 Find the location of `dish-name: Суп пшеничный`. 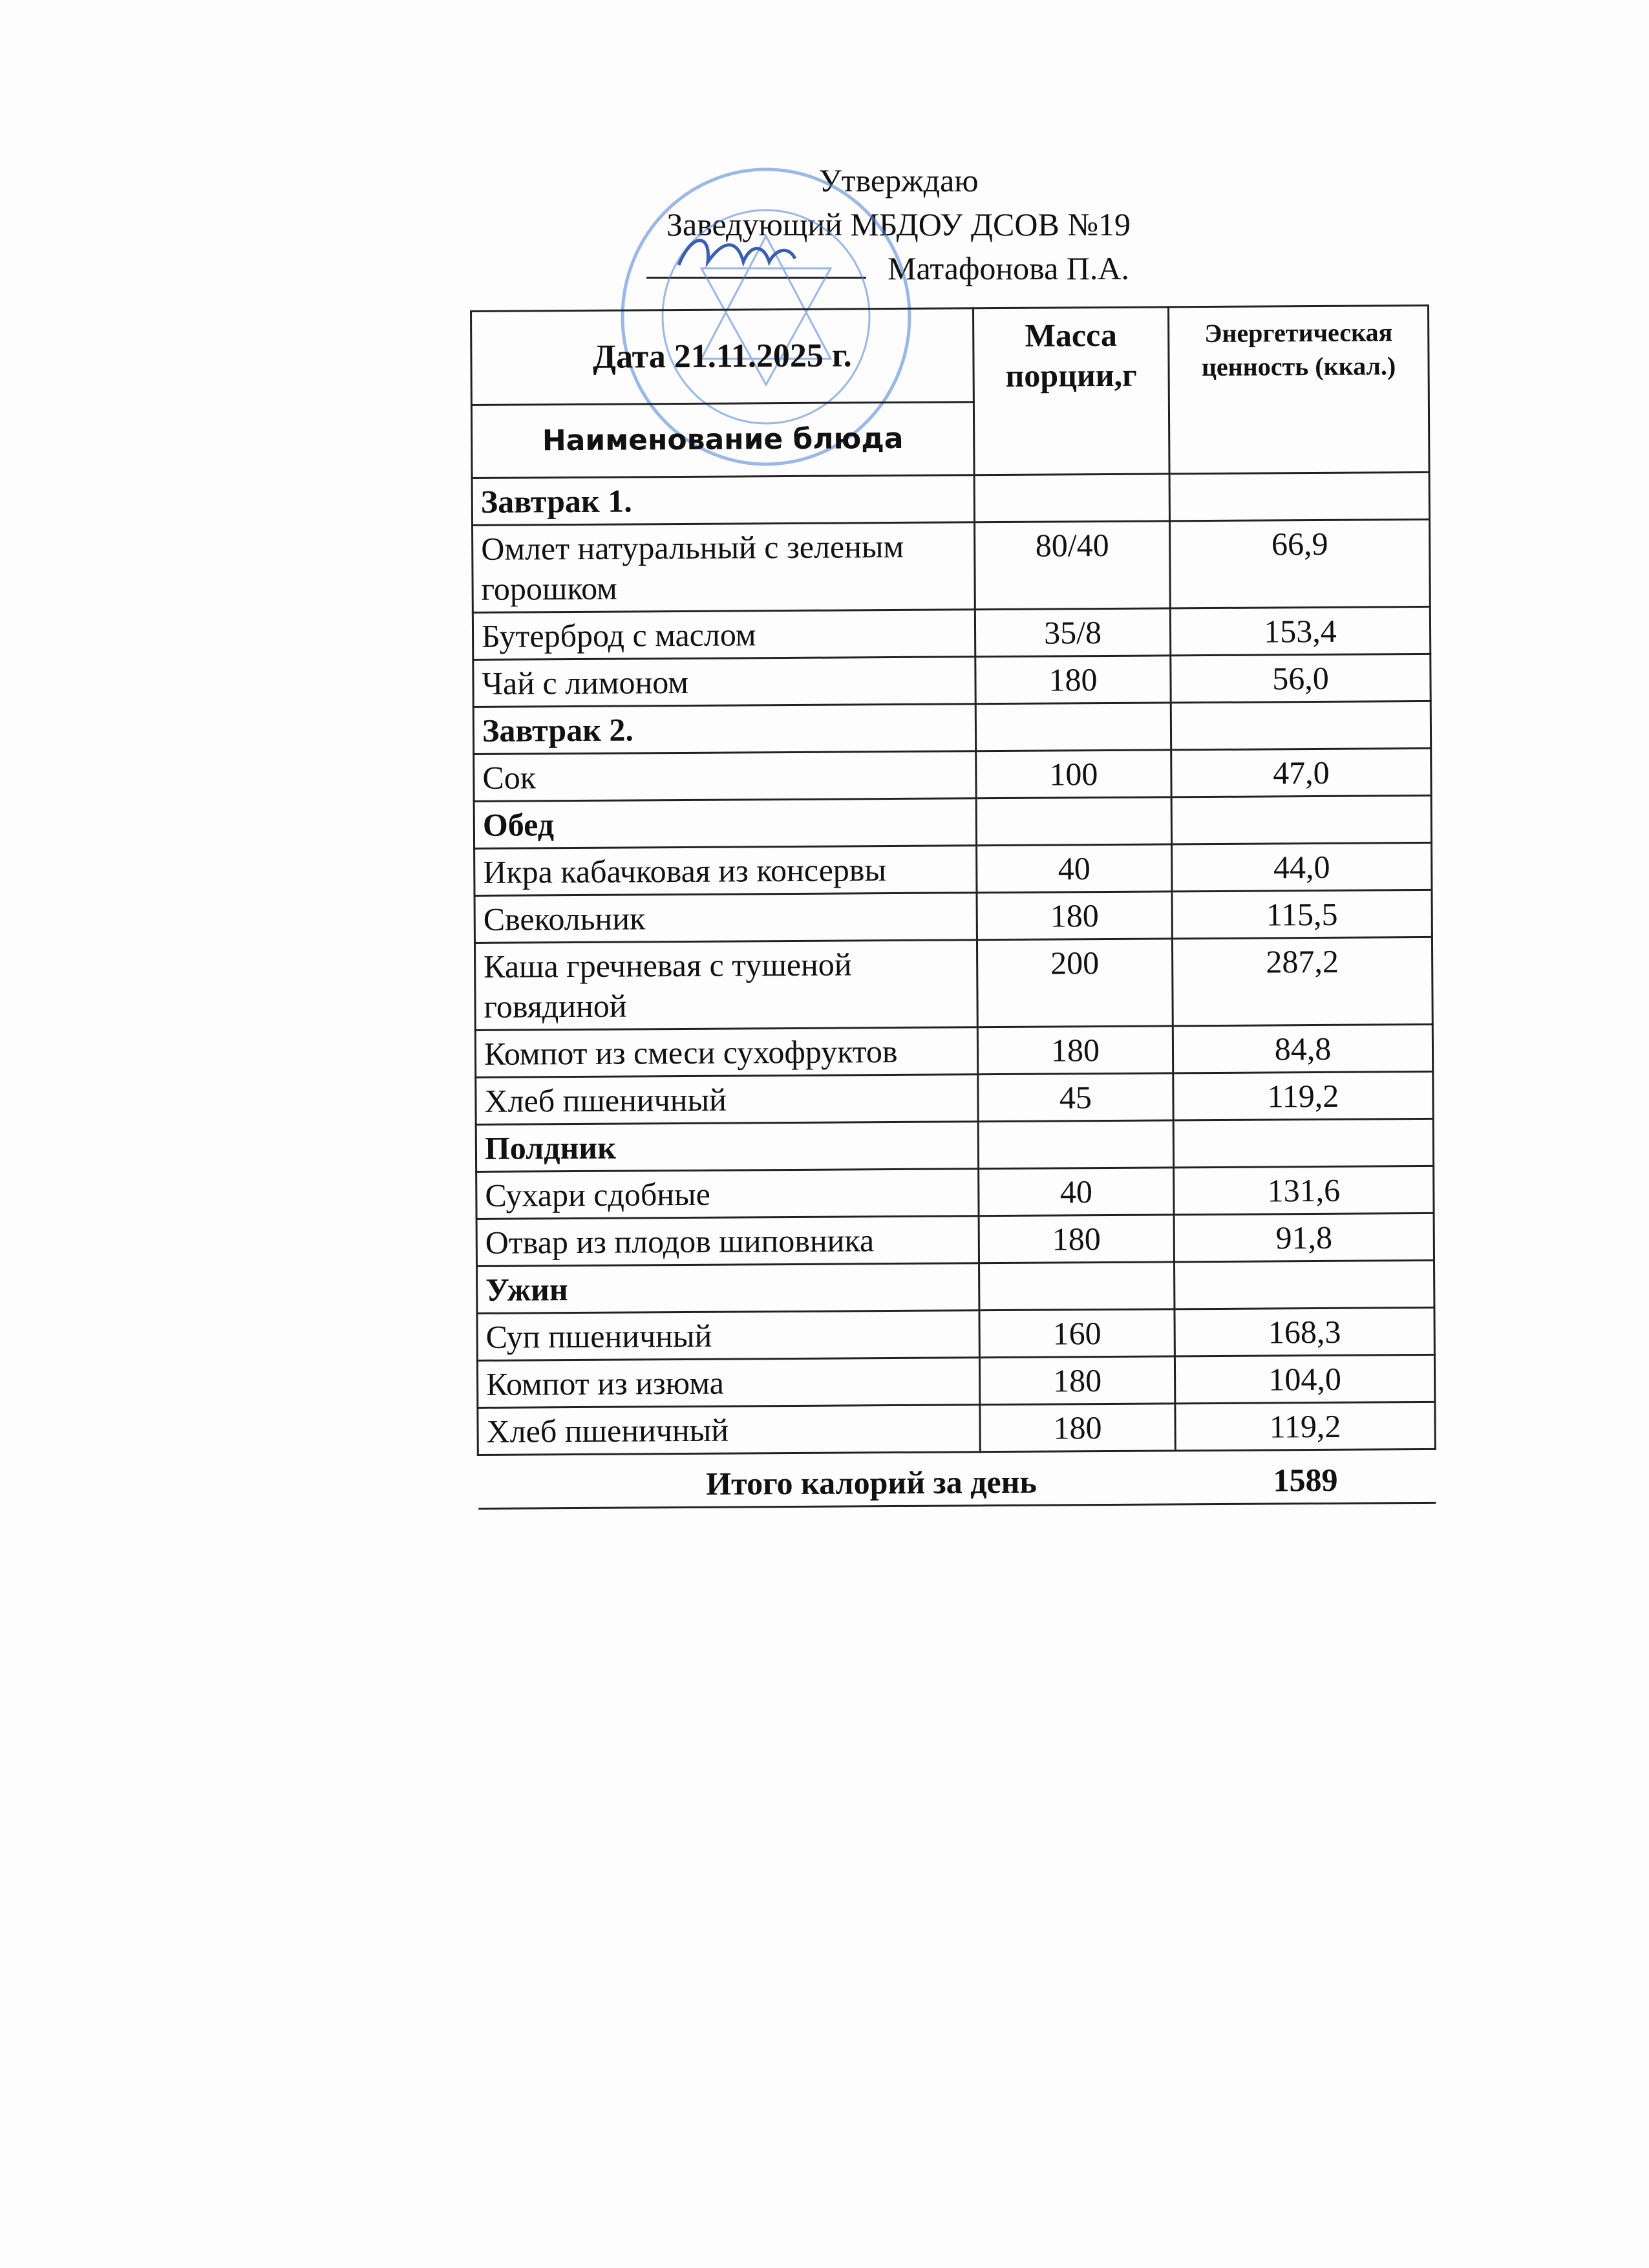

dish-name: Суп пшеничный is located at coordinates (728, 1335).